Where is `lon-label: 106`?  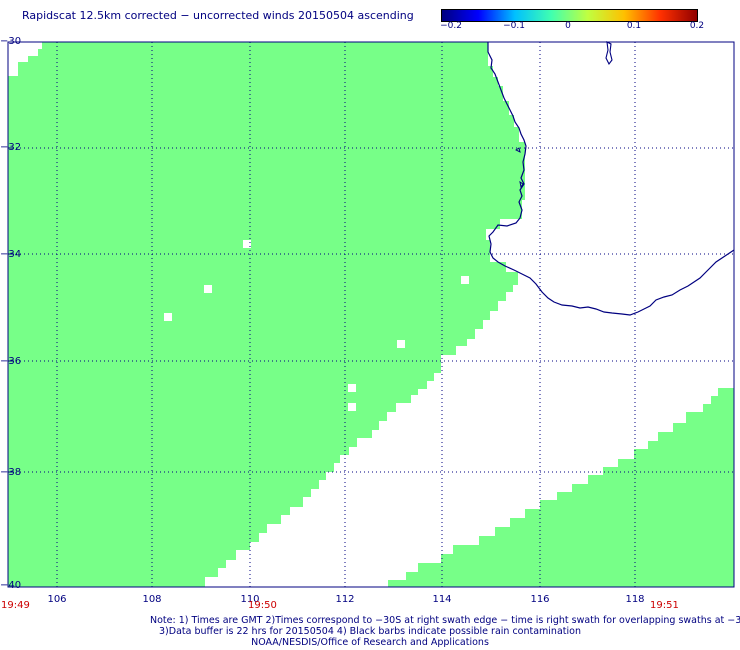 lon-label: 106 is located at coordinates (57, 599).